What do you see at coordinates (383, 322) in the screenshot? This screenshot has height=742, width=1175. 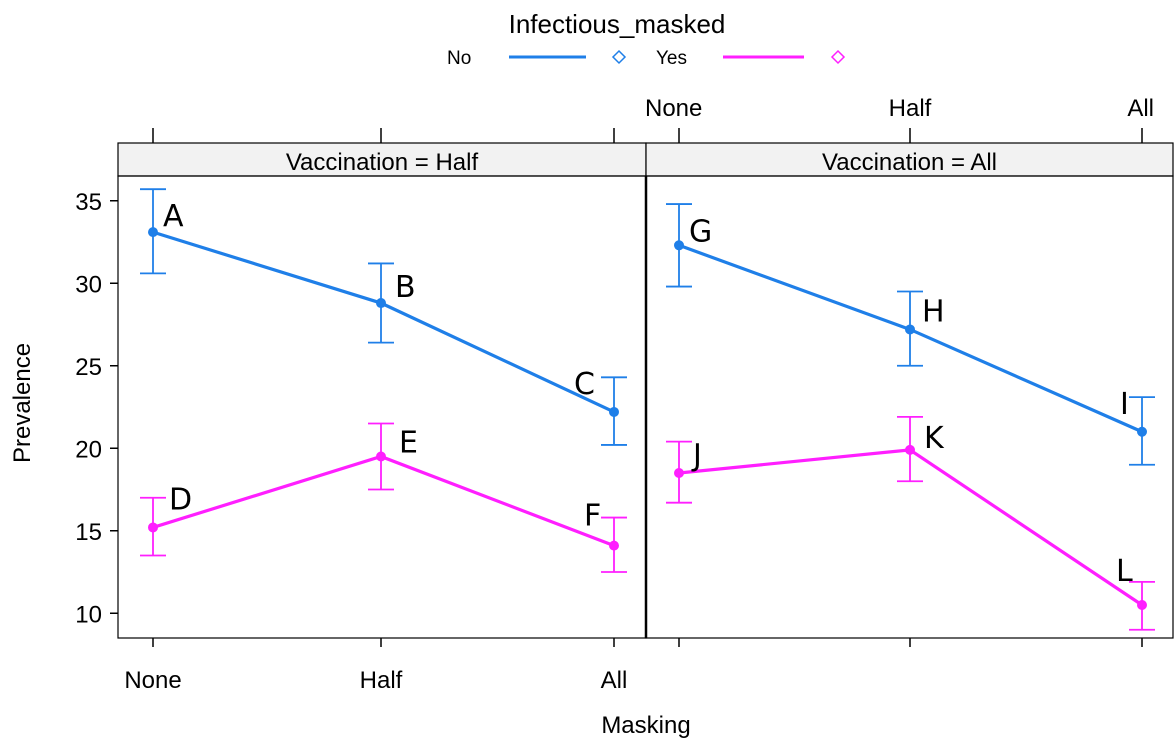 I see `series-line-no-panel1` at bounding box center [383, 322].